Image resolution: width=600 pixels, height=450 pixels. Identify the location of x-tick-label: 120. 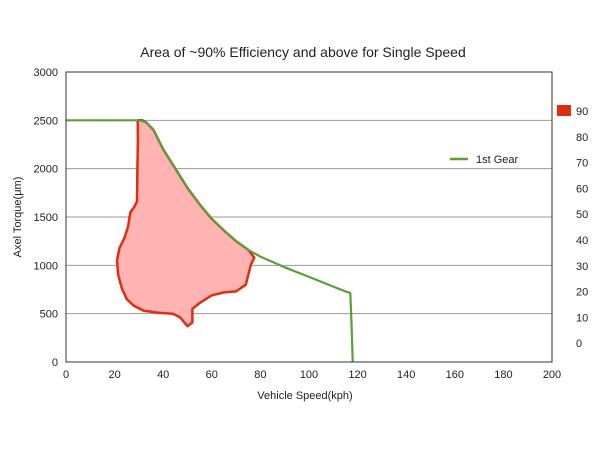
(357, 375).